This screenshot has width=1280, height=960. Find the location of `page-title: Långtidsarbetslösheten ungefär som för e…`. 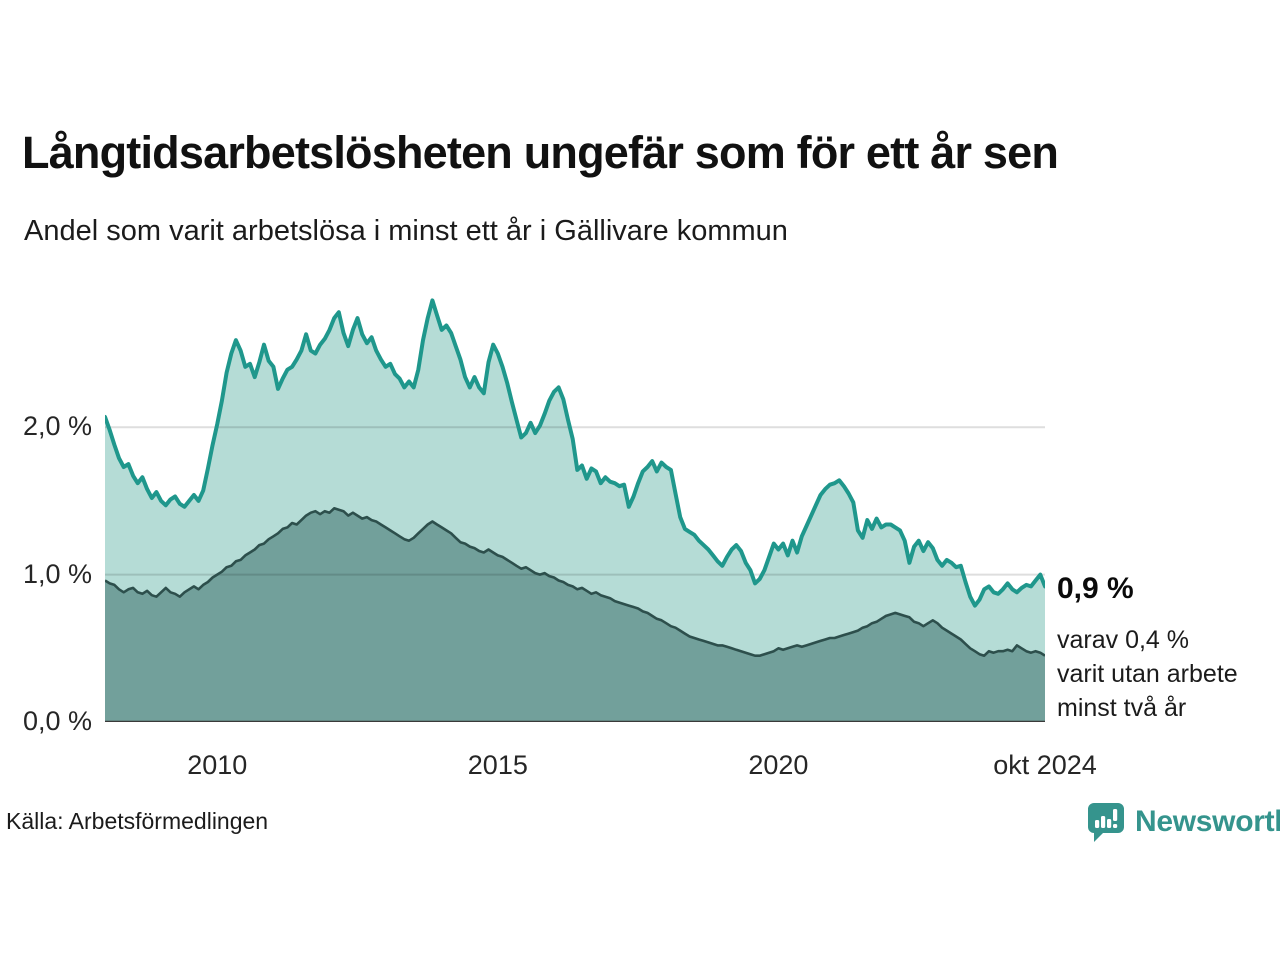

page-title: Långtidsarbetslösheten ungefär som för e… is located at coordinates (540, 152).